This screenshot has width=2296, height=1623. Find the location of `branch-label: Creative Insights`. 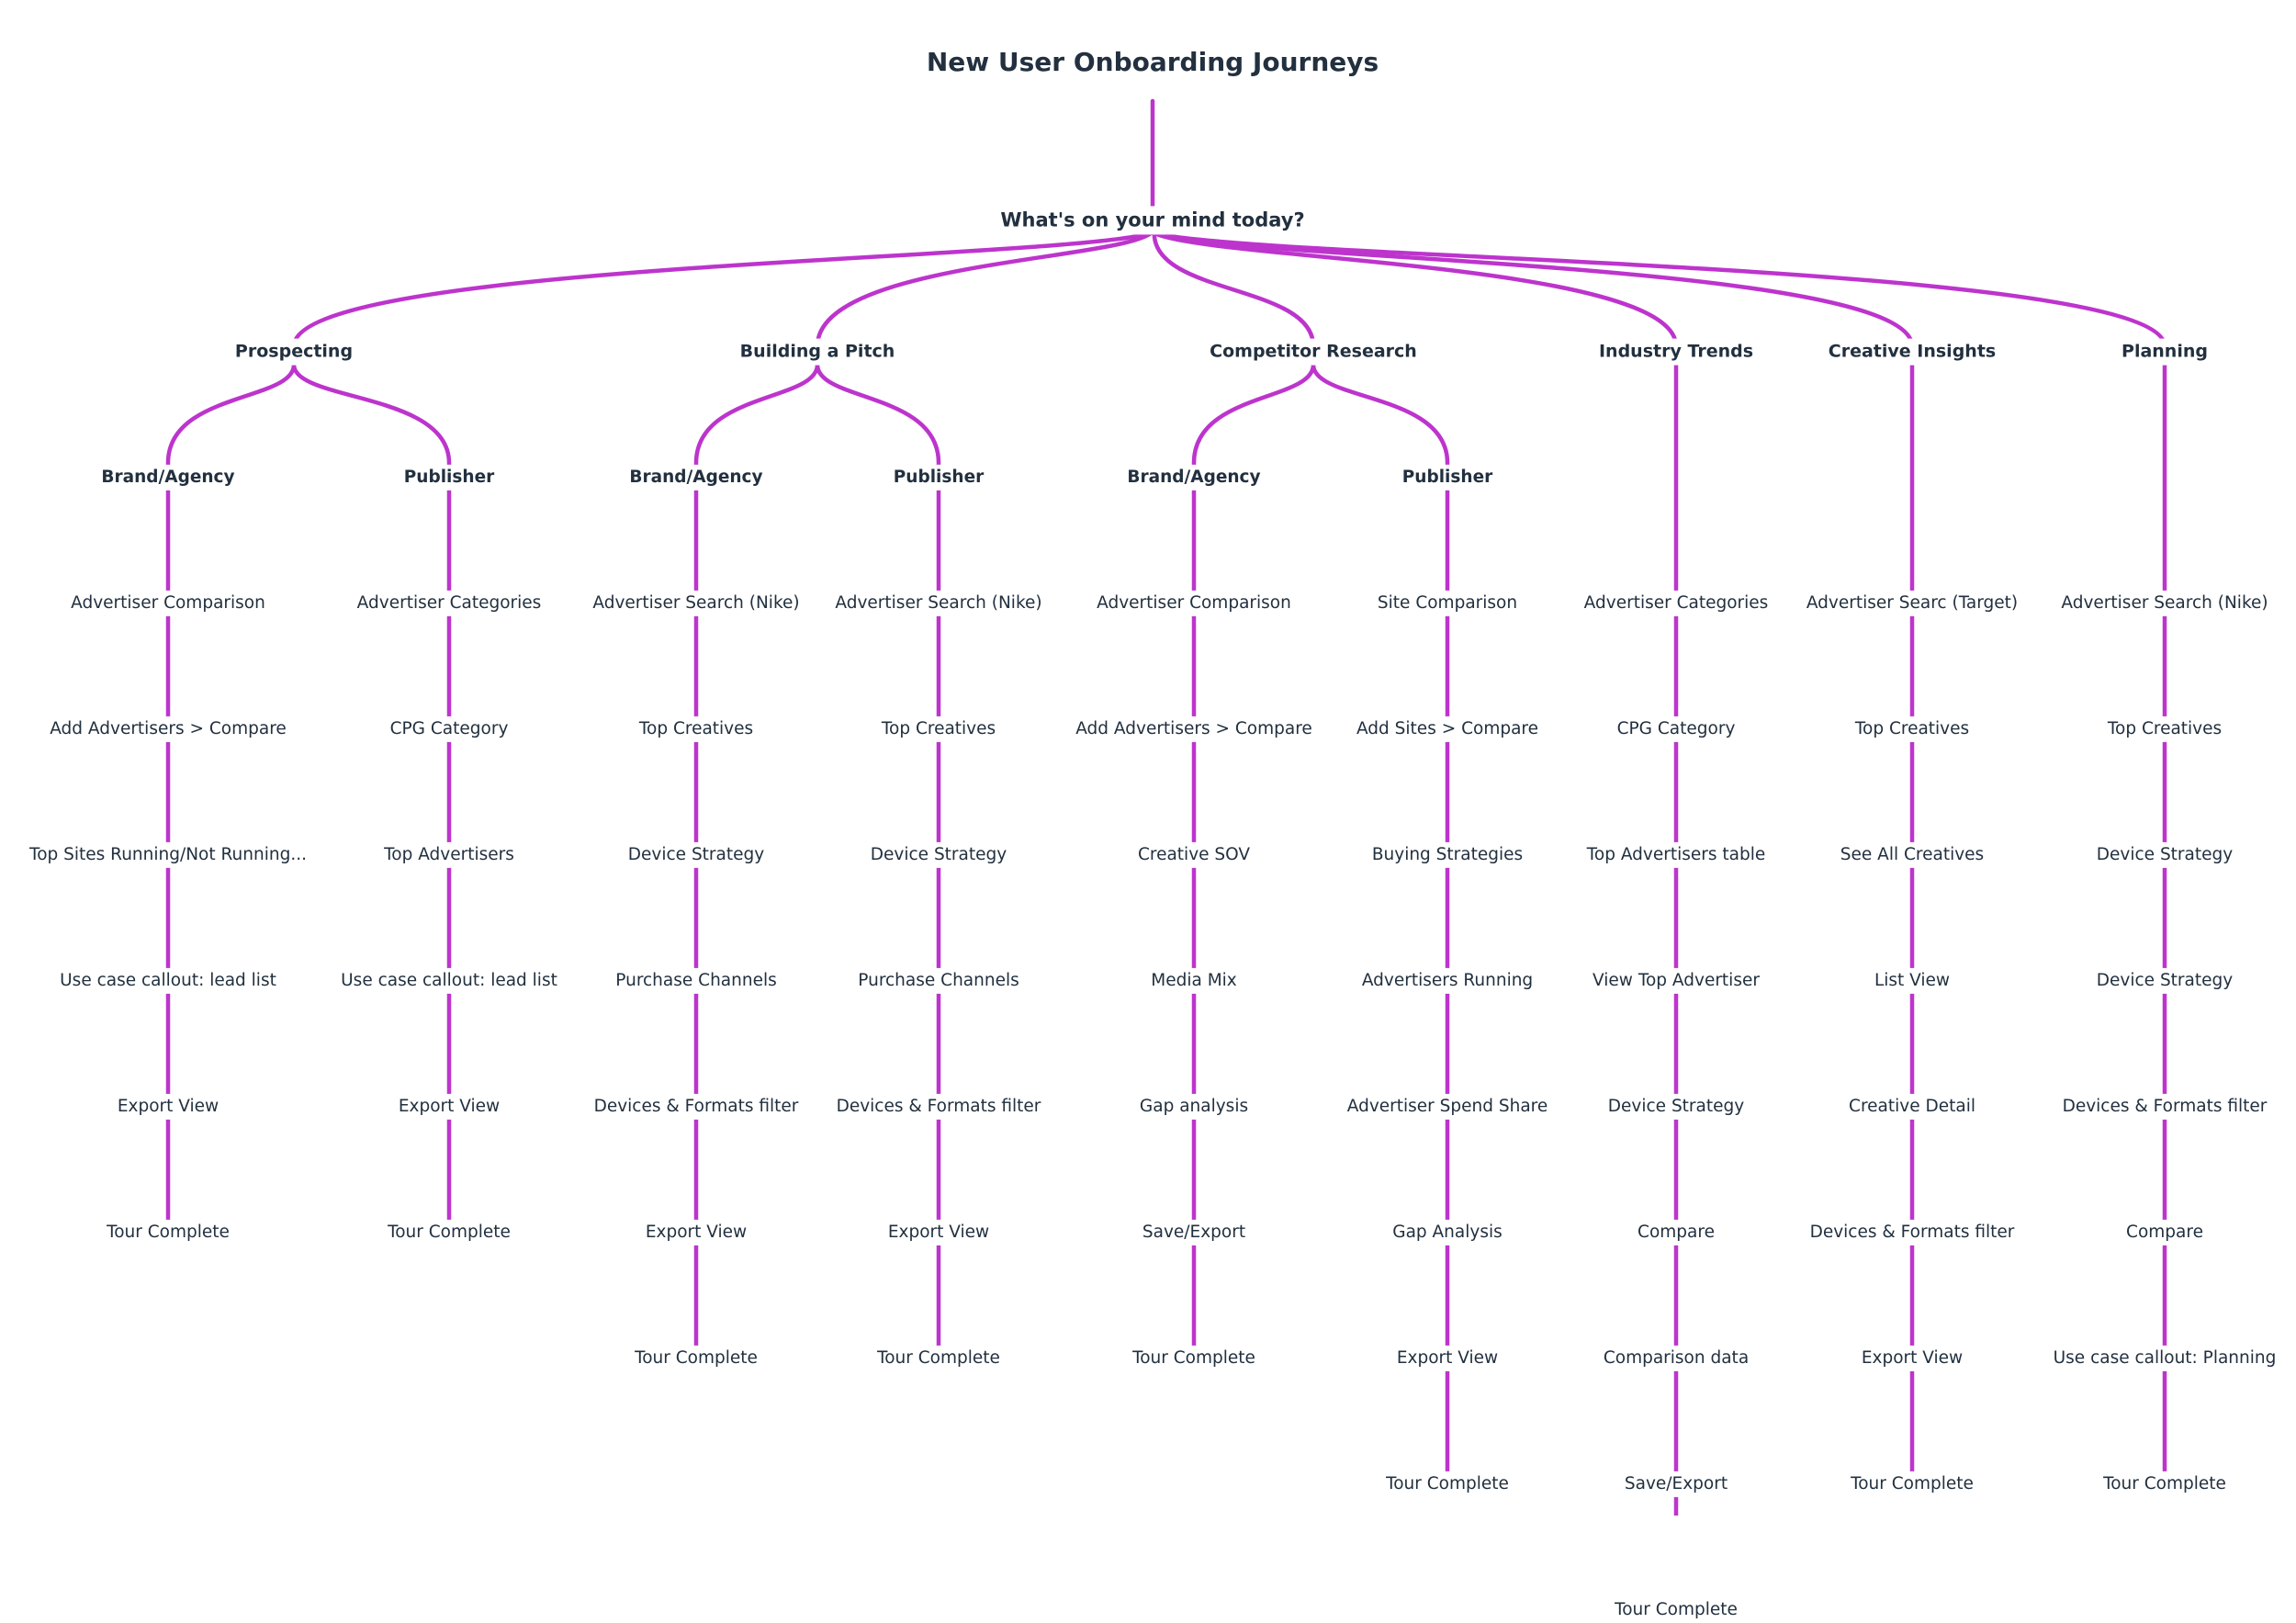

branch-label: Creative Insights is located at coordinates (1912, 352).